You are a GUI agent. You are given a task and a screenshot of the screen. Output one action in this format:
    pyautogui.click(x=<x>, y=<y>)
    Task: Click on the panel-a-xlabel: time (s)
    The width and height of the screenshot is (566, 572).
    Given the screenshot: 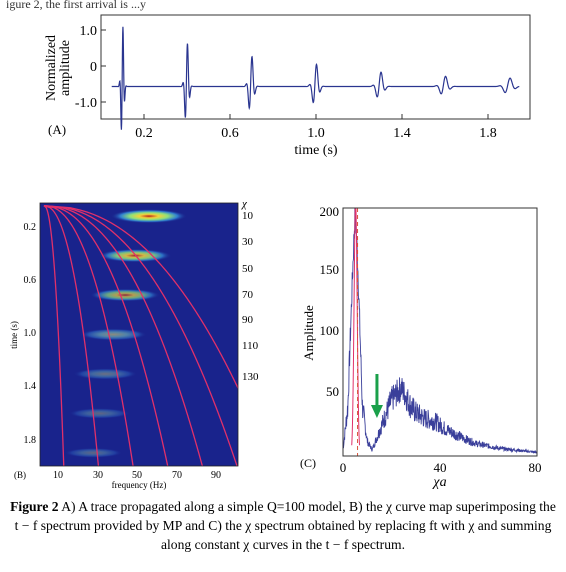 What is the action you would take?
    pyautogui.click(x=315, y=150)
    